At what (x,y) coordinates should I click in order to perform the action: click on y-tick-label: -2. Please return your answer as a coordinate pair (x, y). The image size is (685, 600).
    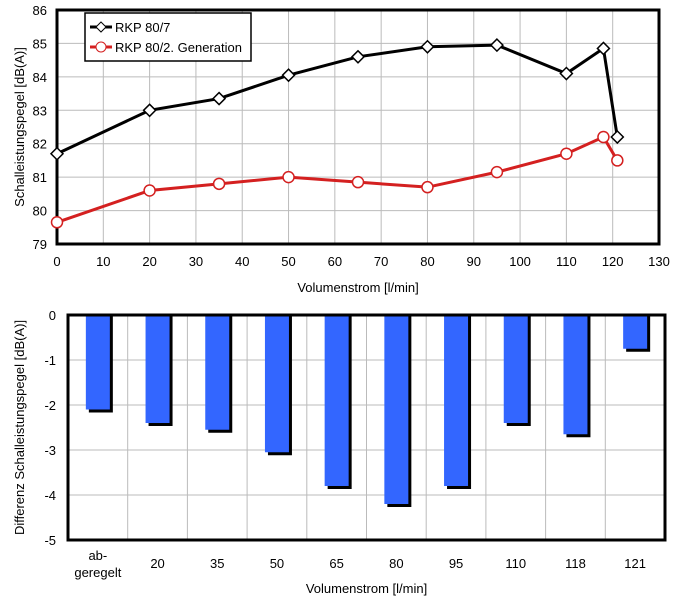
    Looking at the image, I should click on (50, 405).